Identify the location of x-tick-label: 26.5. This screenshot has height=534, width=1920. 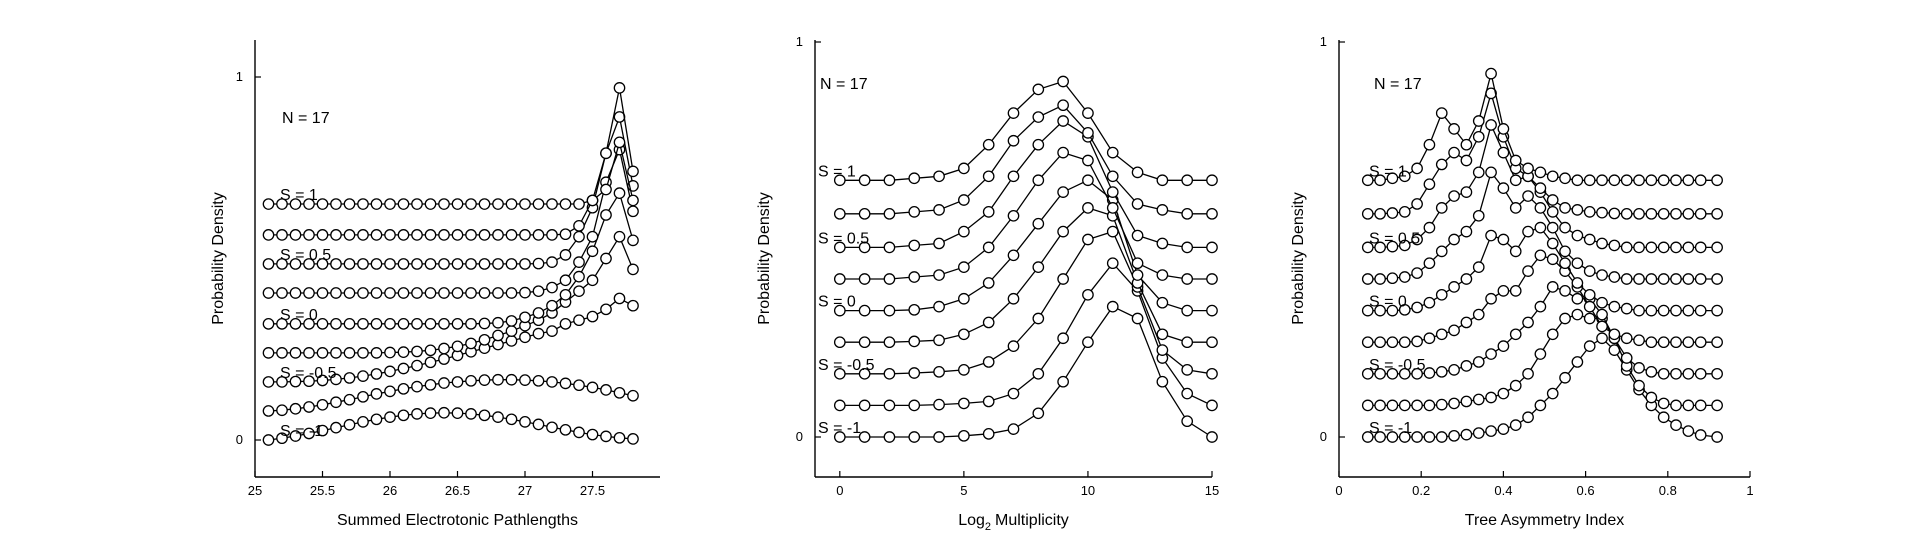
(457, 490).